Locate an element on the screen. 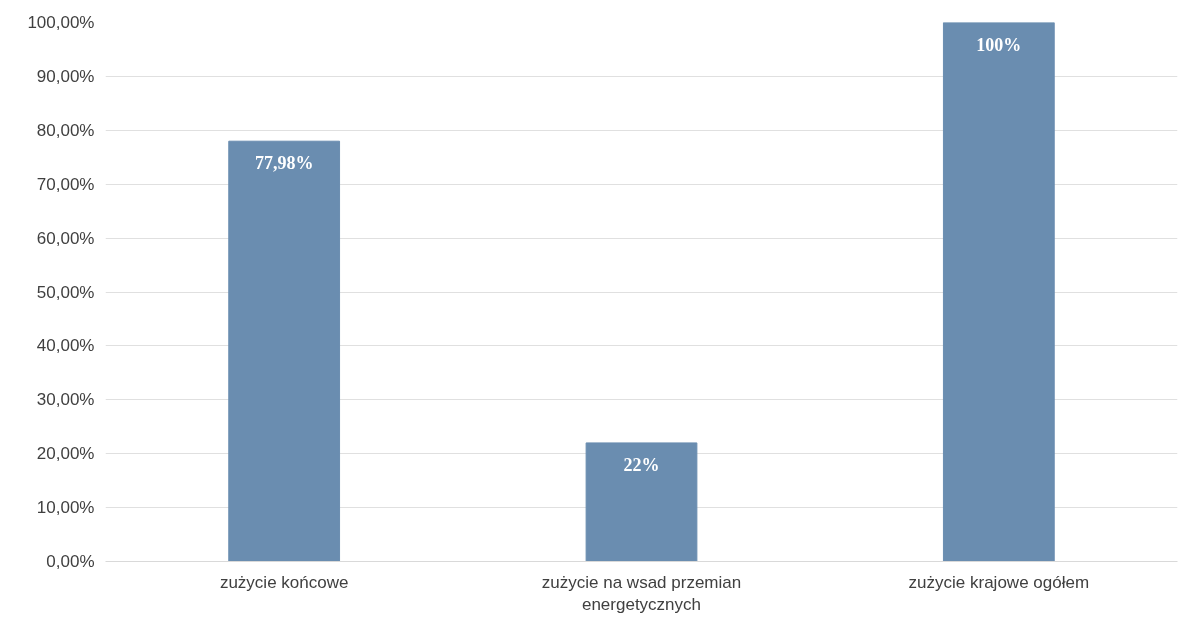 The image size is (1185, 621). x-tick-label: zużycie końcowe is located at coordinates (284, 582).